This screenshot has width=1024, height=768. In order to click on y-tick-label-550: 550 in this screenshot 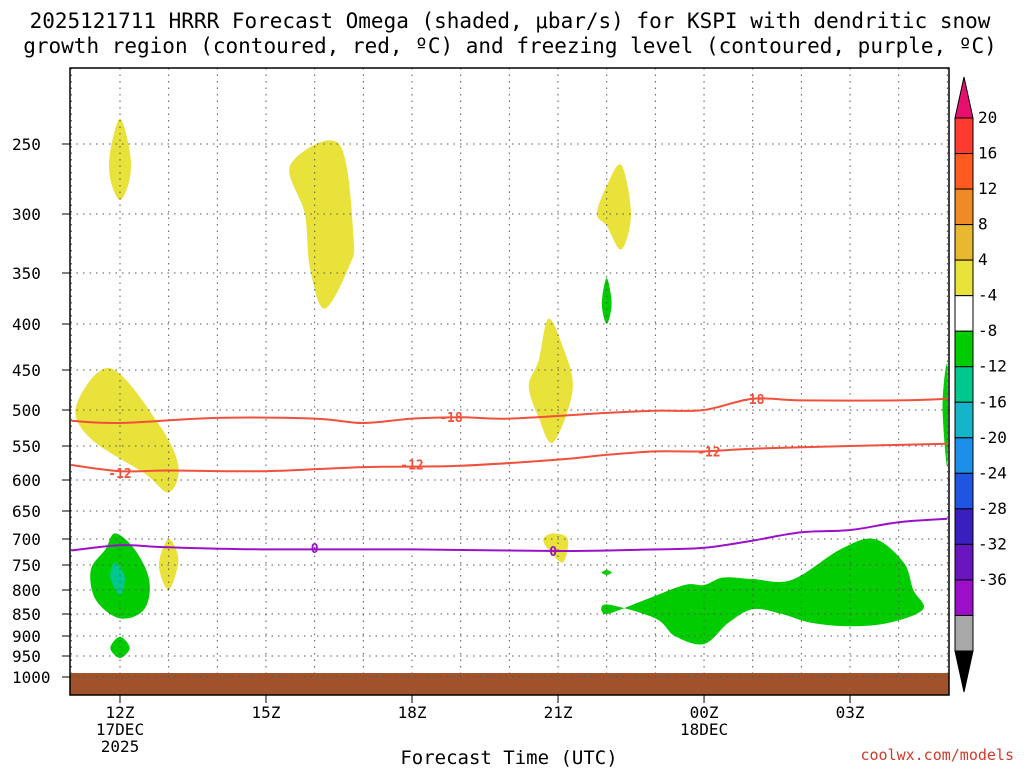, I will do `click(26, 446)`.